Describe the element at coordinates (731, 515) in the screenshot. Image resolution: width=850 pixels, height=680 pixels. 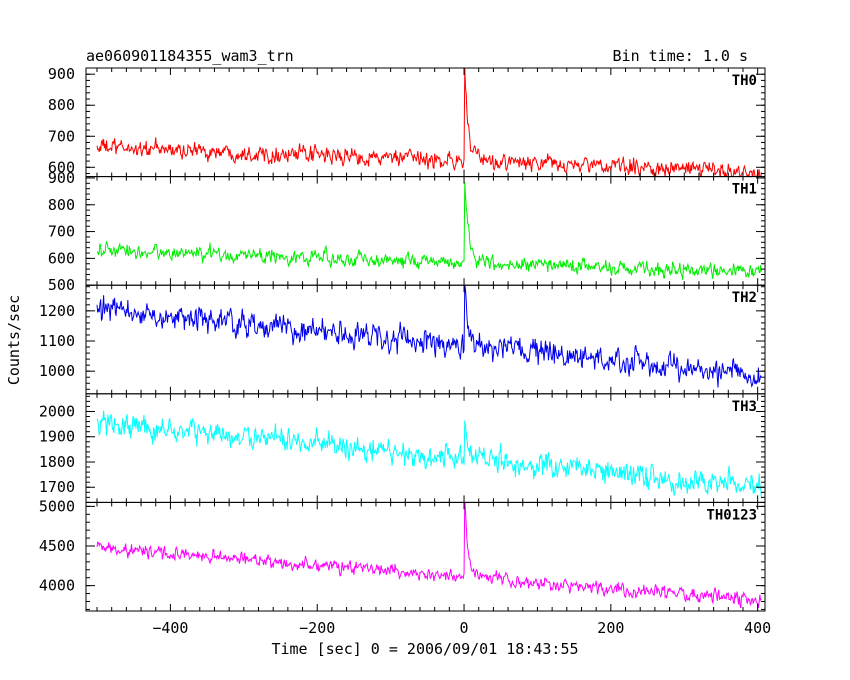
I see `panel-label-th0123: TH0123` at that location.